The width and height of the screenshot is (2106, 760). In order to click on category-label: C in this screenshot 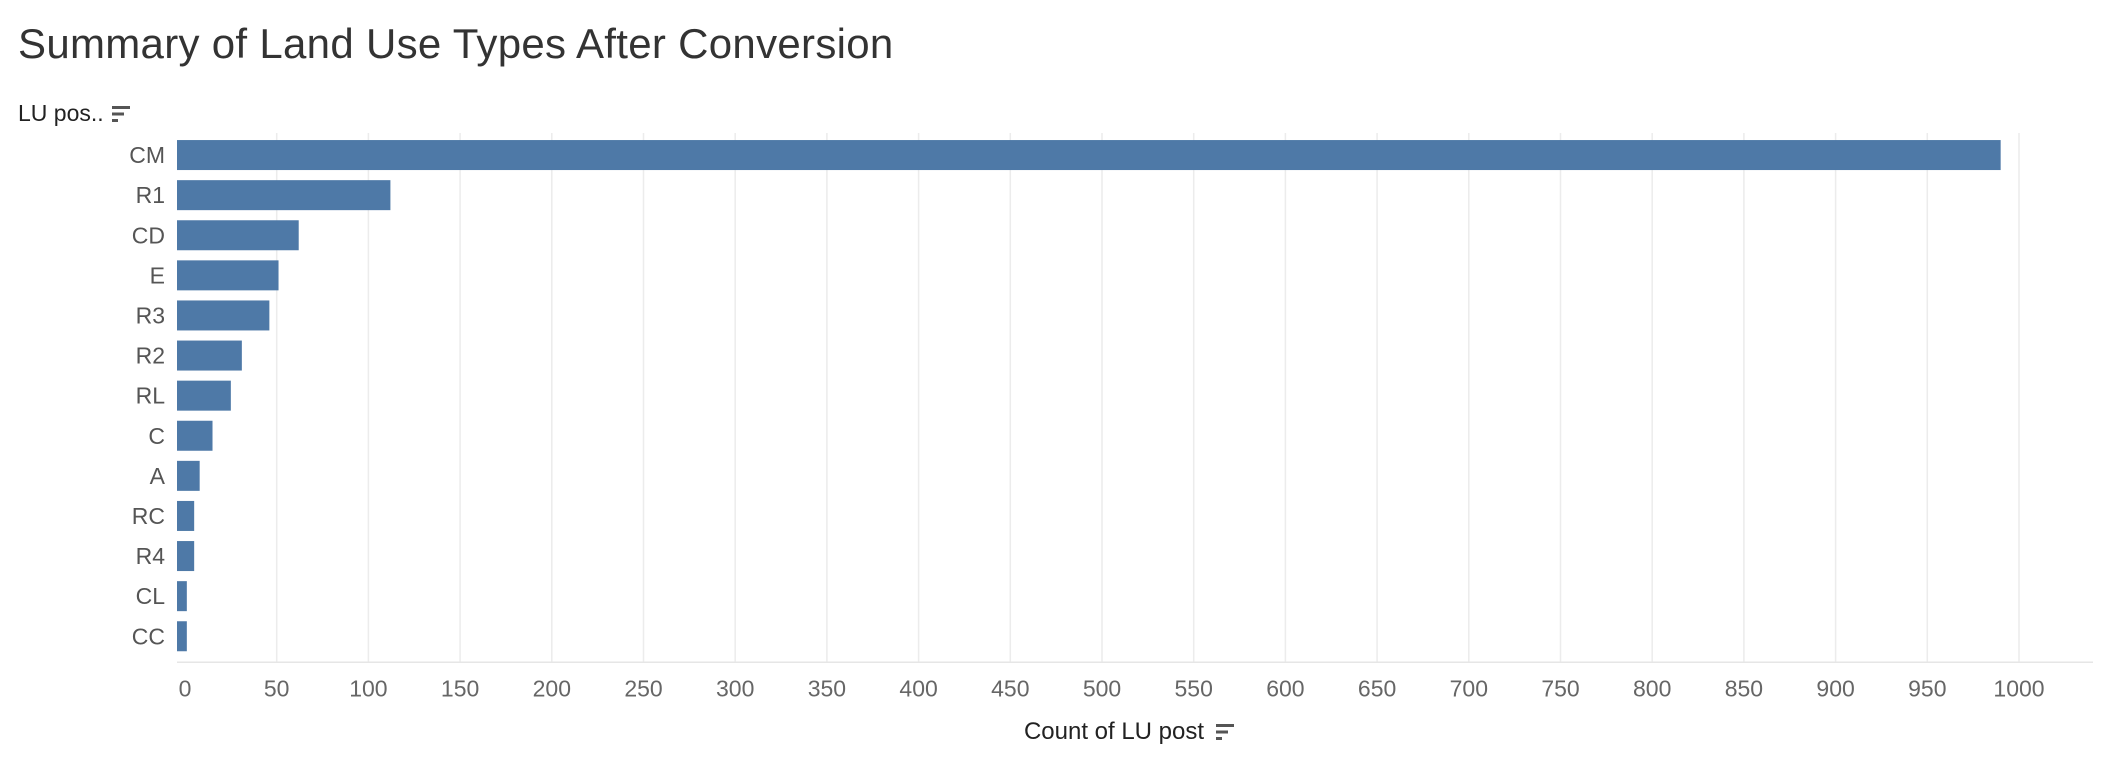, I will do `click(156, 436)`.